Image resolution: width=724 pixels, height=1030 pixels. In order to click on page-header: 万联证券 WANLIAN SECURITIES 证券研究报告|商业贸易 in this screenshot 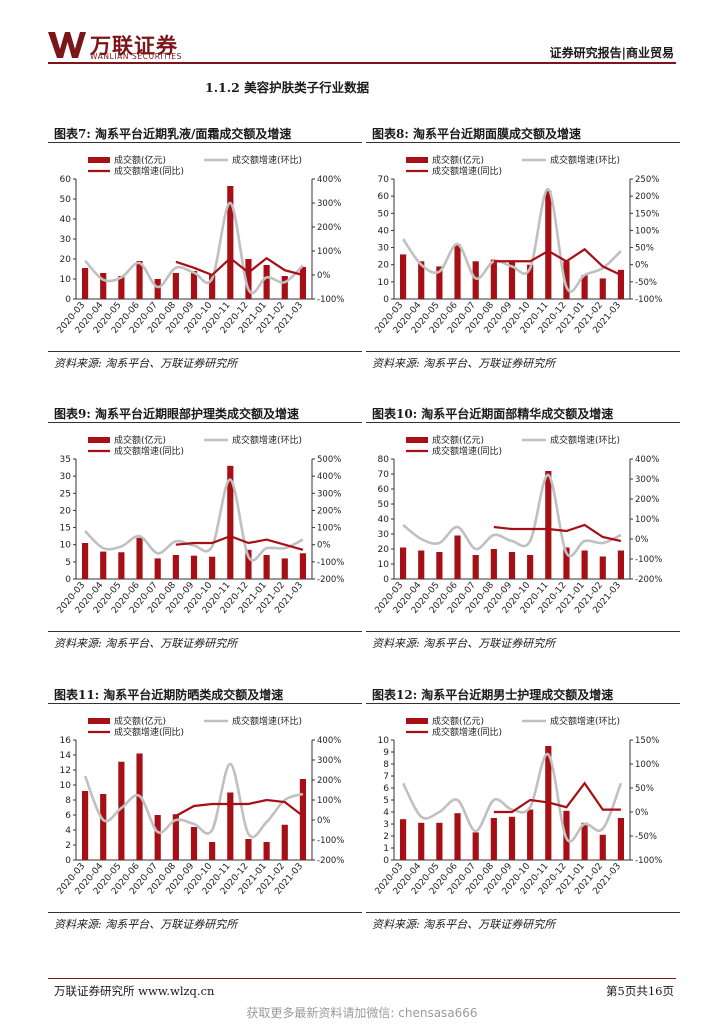, I will do `click(362, 32)`.